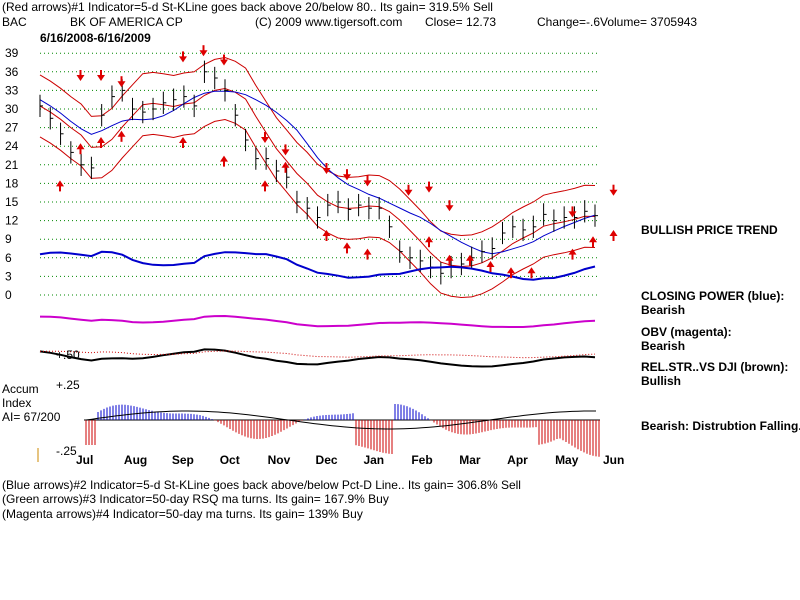 The image size is (800, 600). Describe the element at coordinates (421, 460) in the screenshot. I see `month-label: Feb` at that location.